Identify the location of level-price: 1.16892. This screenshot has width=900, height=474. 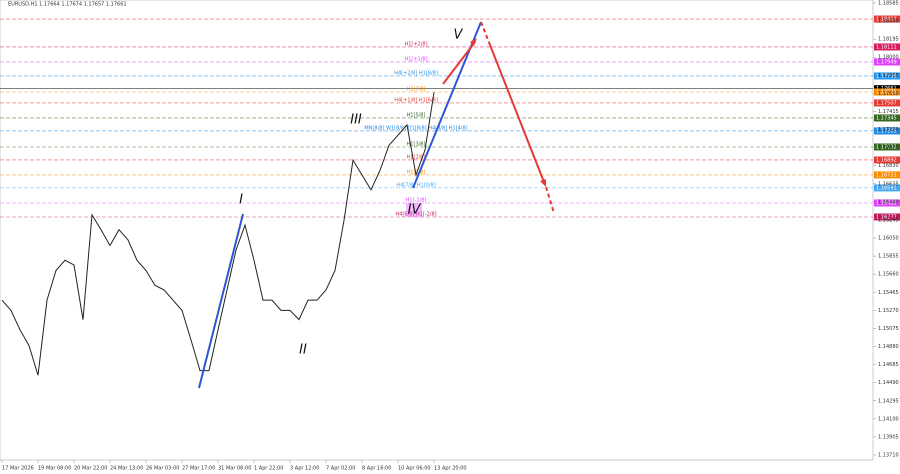
(886, 160).